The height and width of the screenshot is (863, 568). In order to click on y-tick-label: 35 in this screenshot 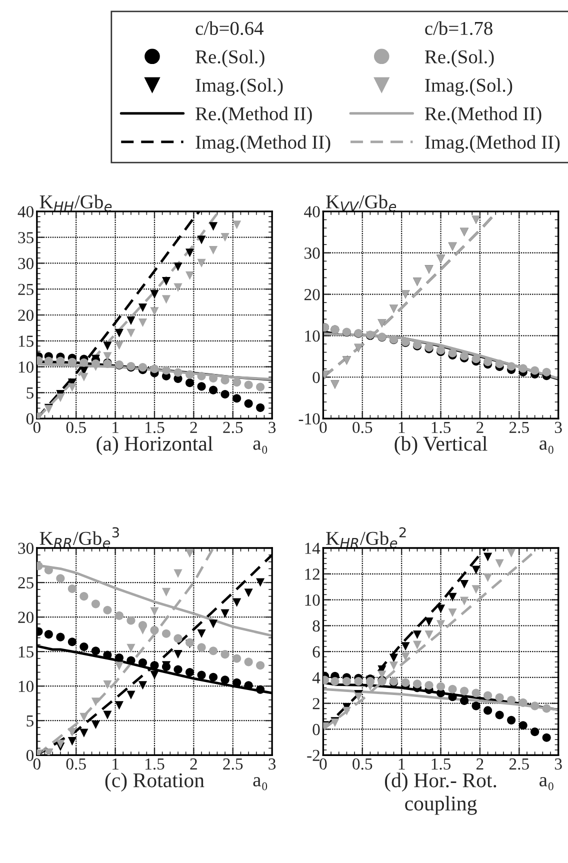, I will do `click(26, 238)`.